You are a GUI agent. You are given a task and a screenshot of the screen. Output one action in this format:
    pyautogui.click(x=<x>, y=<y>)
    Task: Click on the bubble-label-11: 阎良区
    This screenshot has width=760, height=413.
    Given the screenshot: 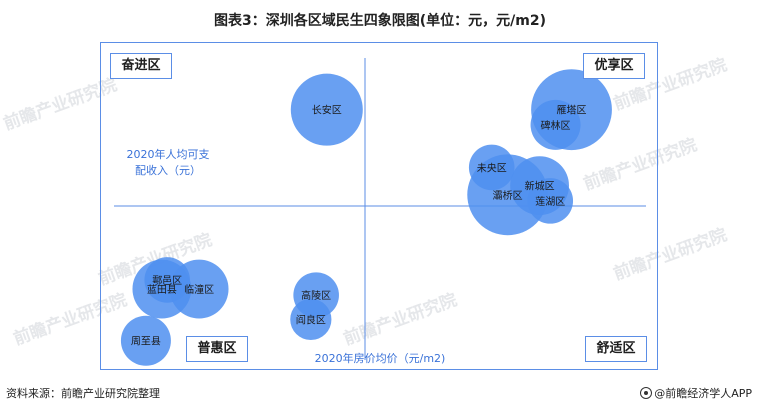 What is the action you would take?
    pyautogui.click(x=311, y=319)
    